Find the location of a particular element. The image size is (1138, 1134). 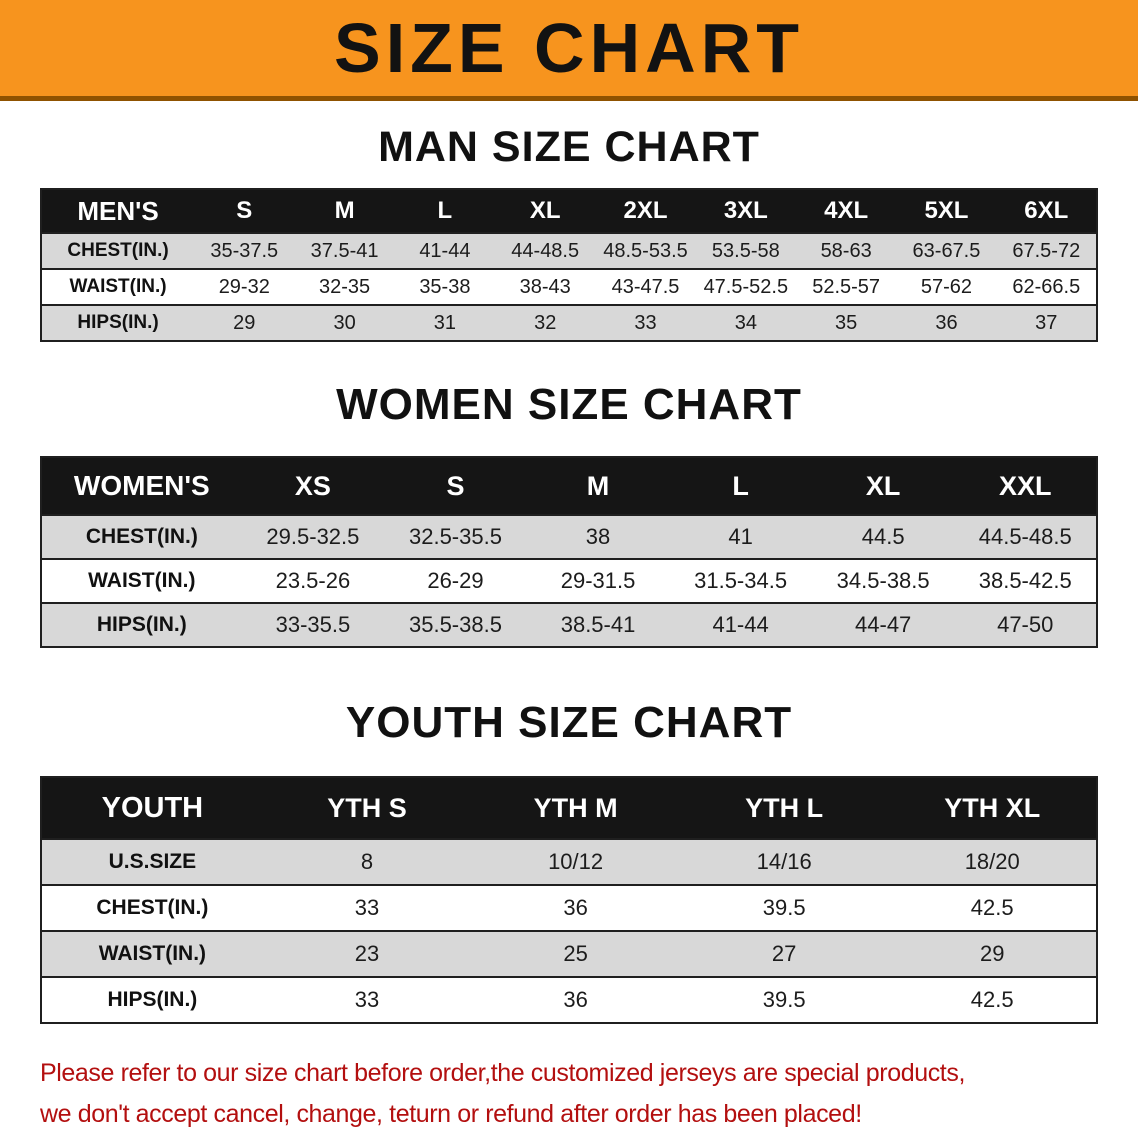

measurement-value: 35.5-38.5 is located at coordinates (455, 624).